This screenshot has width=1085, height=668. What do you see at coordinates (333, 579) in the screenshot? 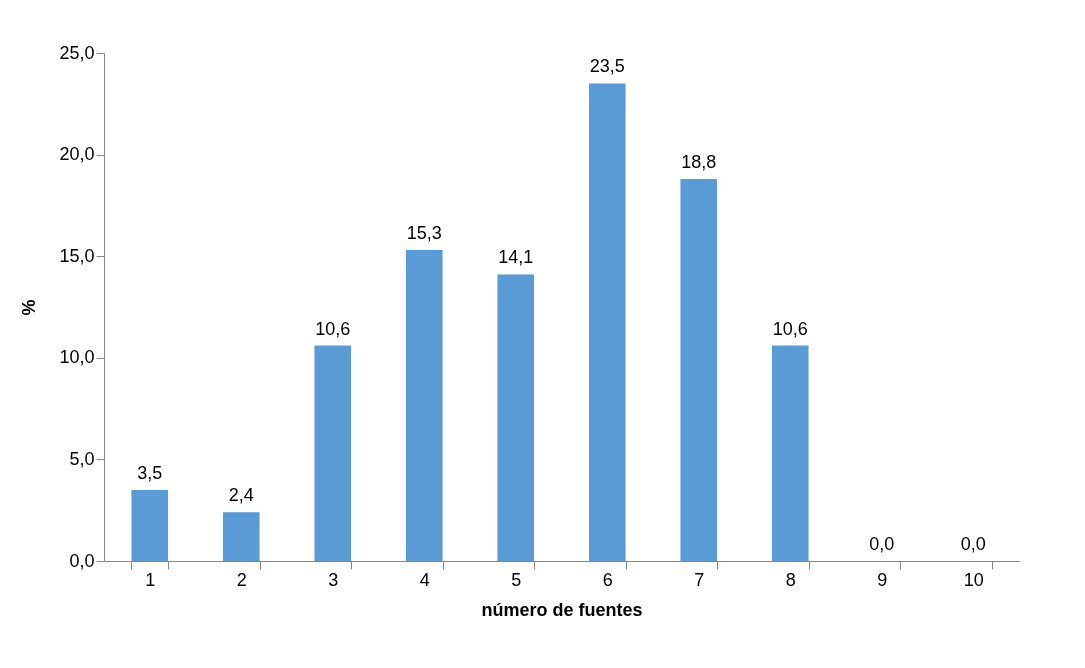
I see `x-tick-label: 3` at bounding box center [333, 579].